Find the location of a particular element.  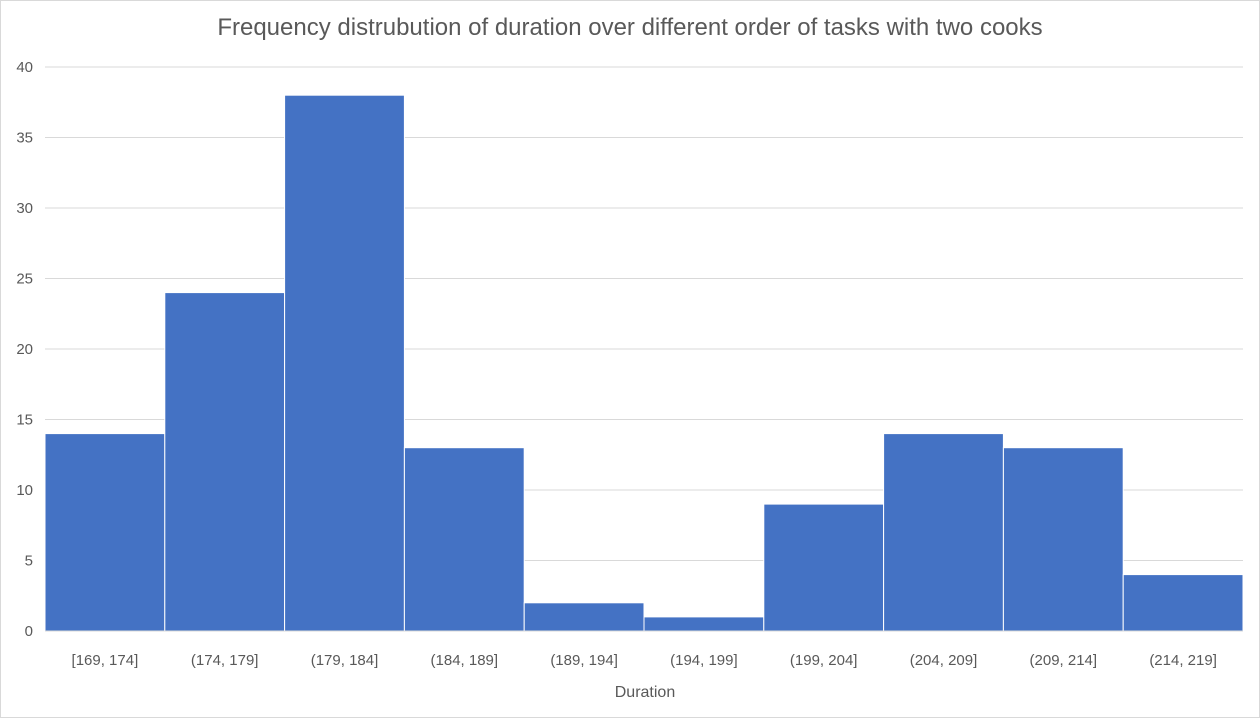

y-axis-ticks: 0 5 10 15 20 25 30 35 40 is located at coordinates (24, 349).